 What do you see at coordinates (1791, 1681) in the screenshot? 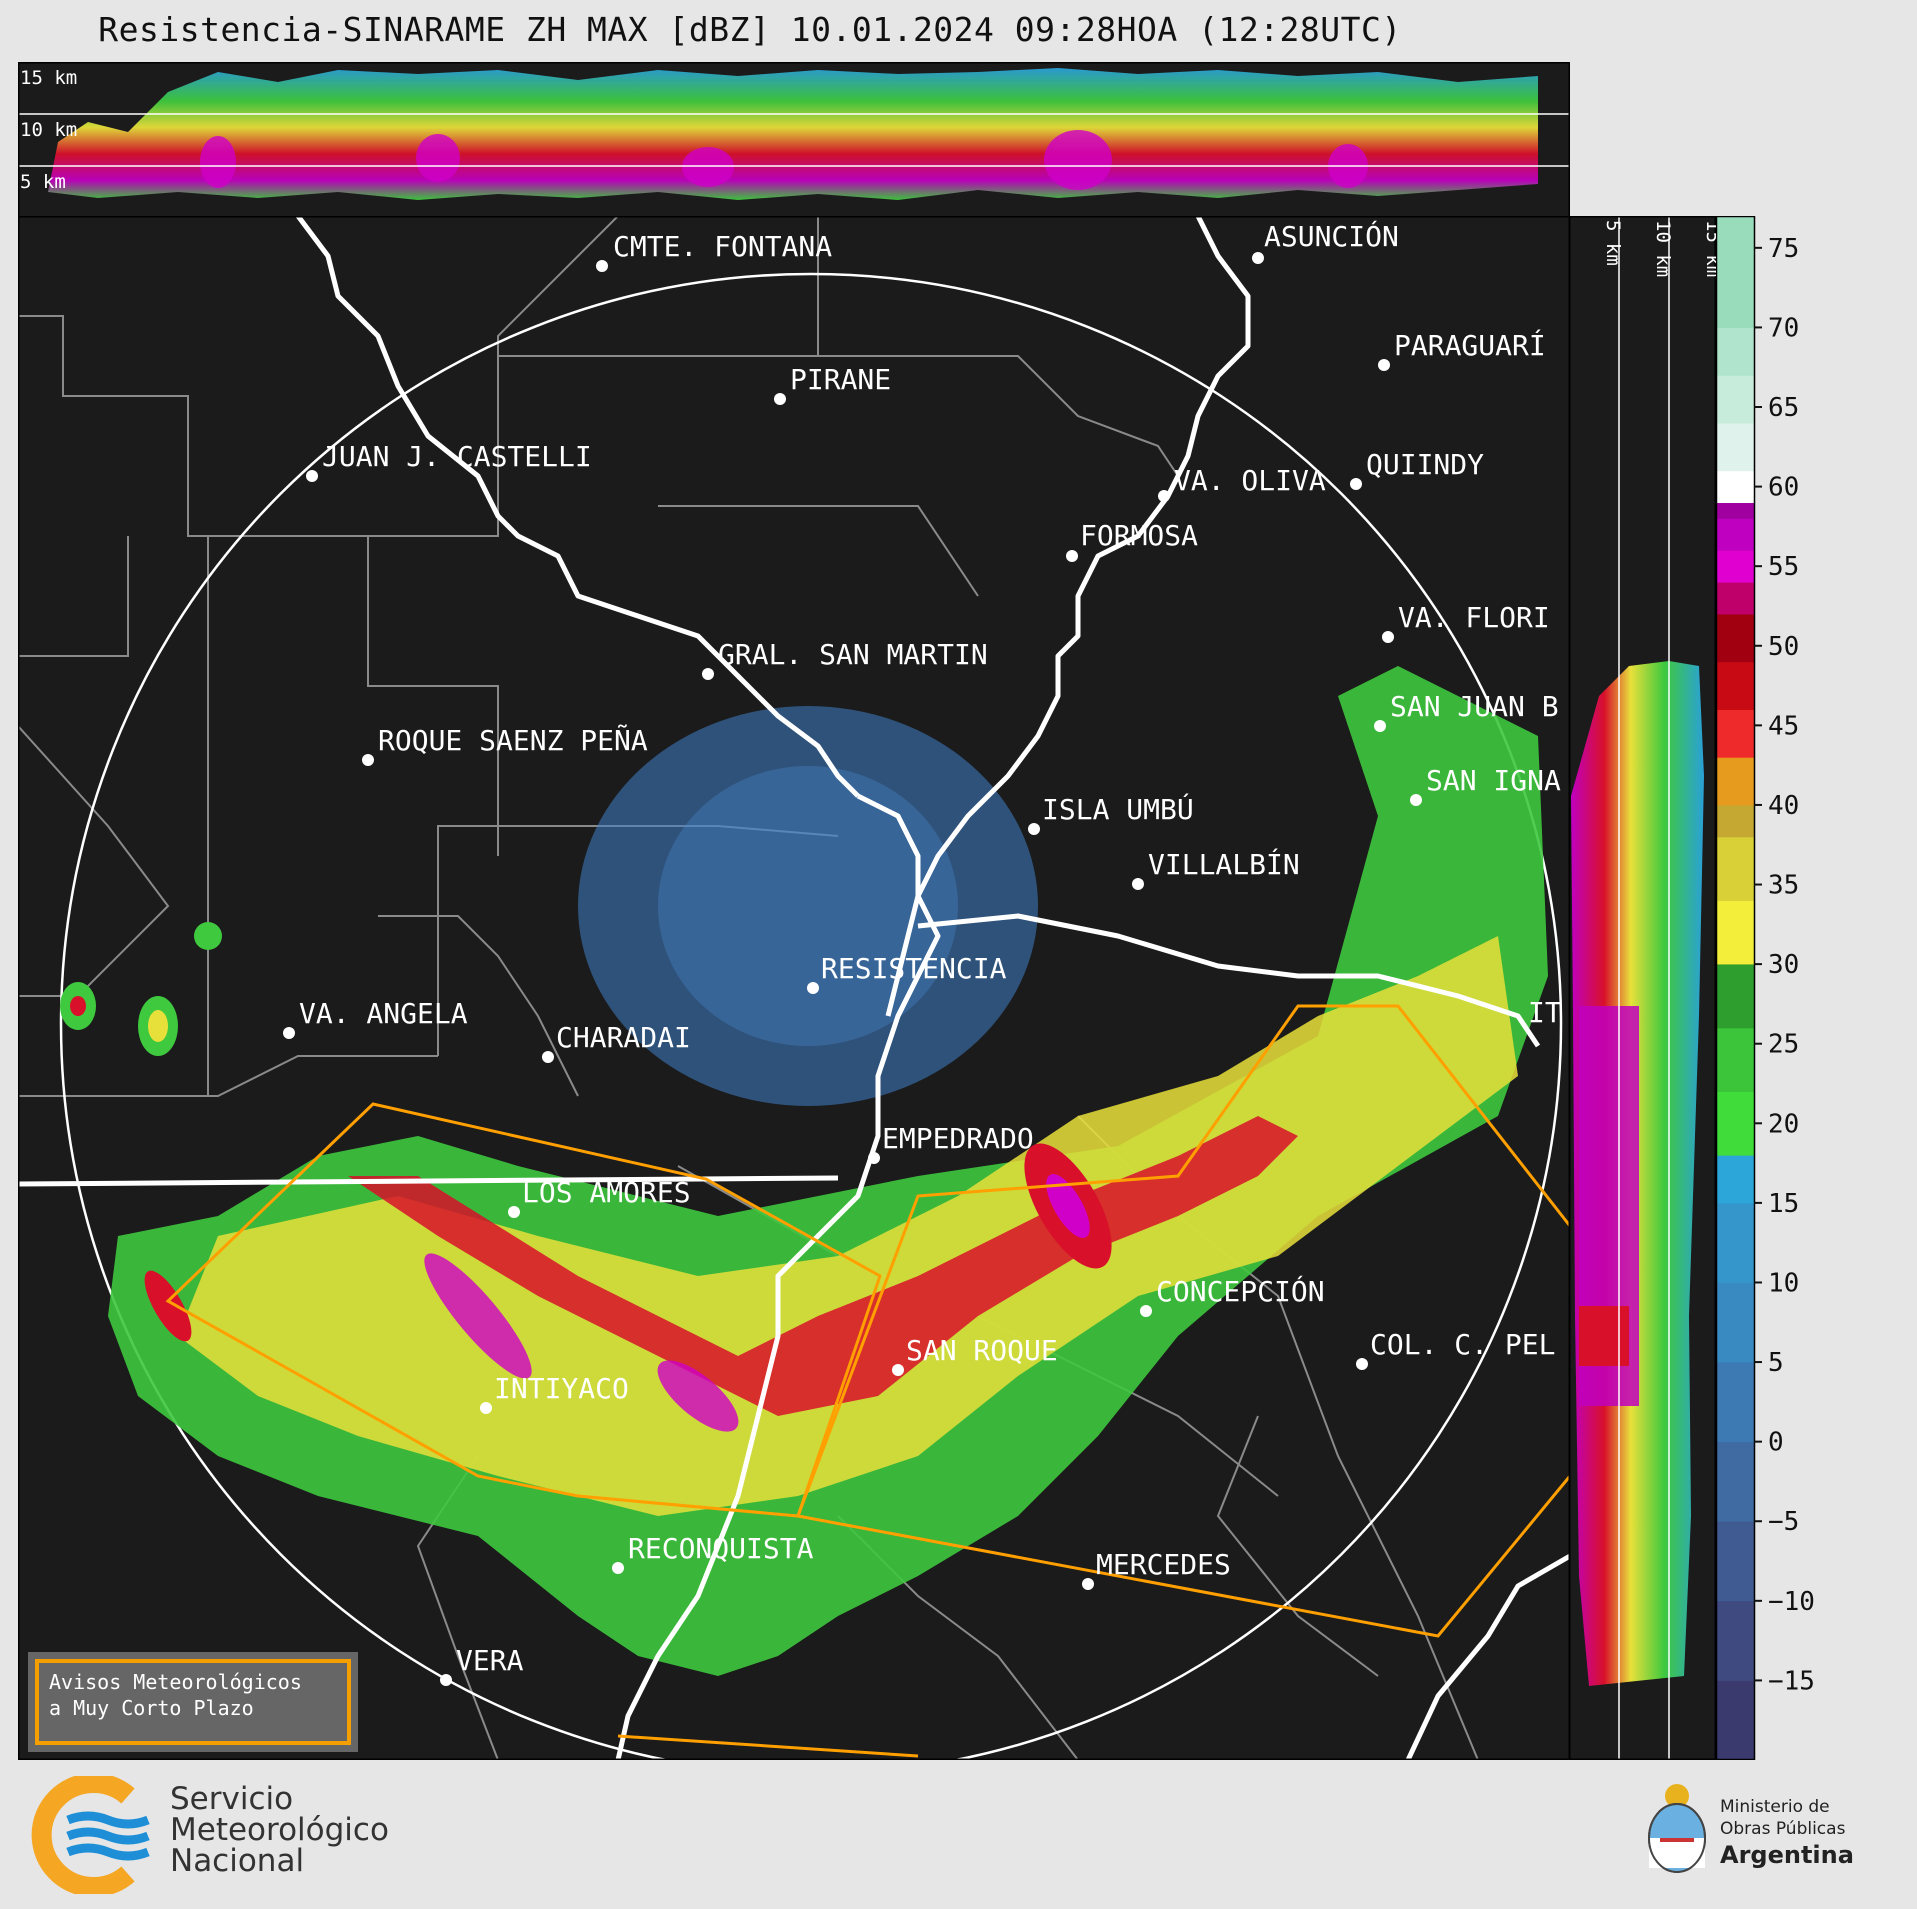
I see `colorbar-tick-label: −15` at bounding box center [1791, 1681].